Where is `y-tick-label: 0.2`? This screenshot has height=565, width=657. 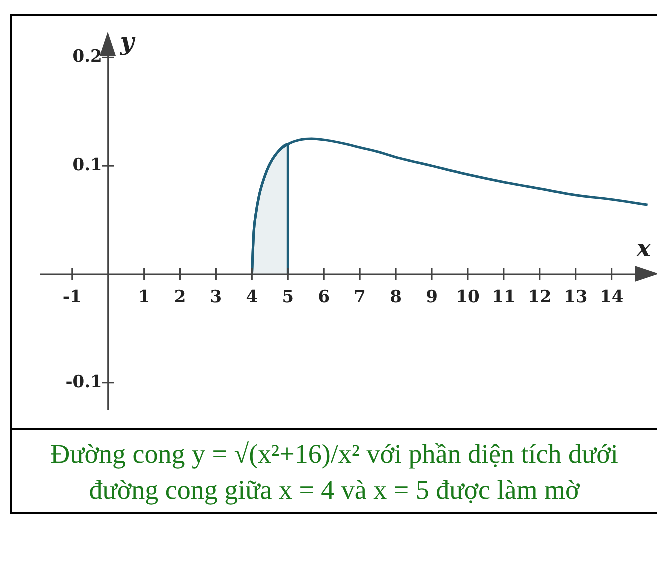
y-tick-label: 0.2 is located at coordinates (87, 57).